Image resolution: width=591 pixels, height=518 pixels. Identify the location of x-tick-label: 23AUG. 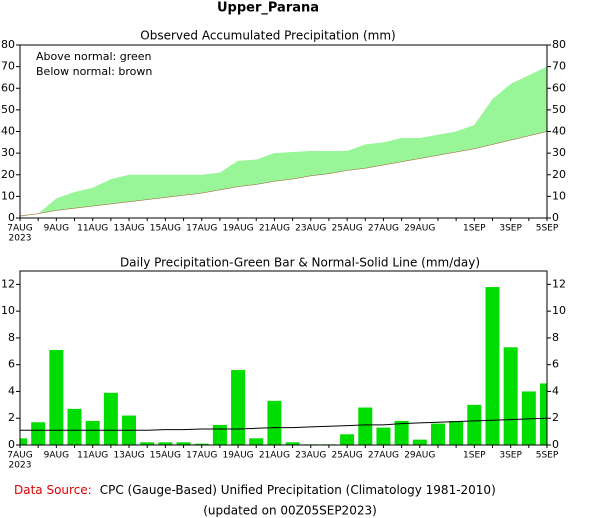
(310, 229).